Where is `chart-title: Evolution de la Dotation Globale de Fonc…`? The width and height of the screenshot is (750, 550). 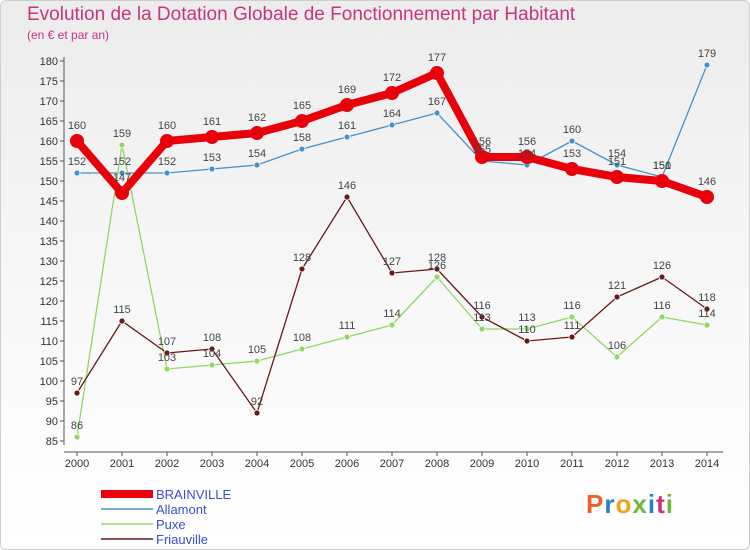 chart-title: Evolution de la Dotation Globale de Fonc… is located at coordinates (301, 14).